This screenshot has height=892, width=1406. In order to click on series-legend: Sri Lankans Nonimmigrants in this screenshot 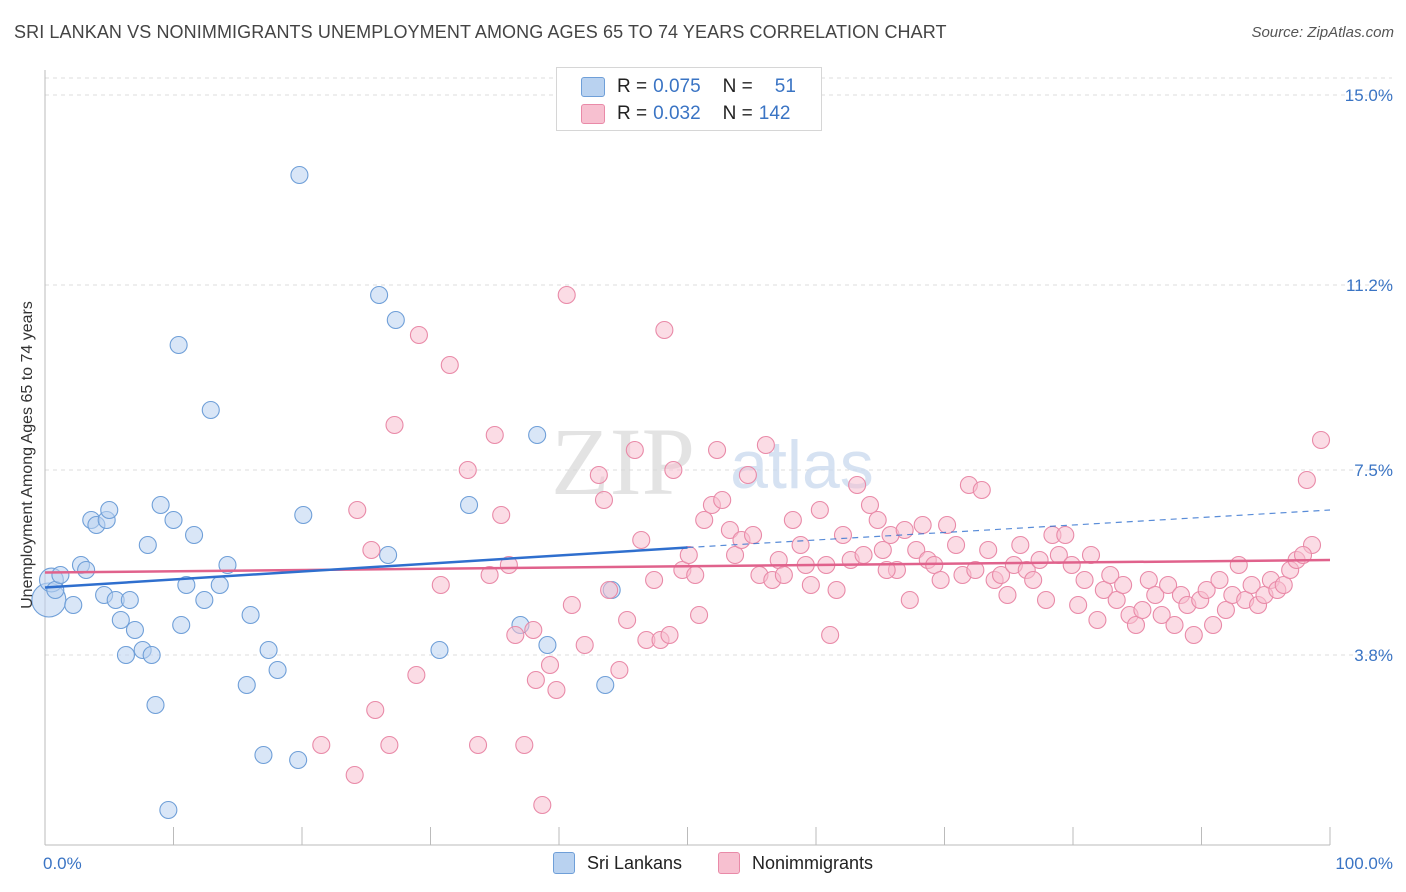, I will do `click(703, 865)`.